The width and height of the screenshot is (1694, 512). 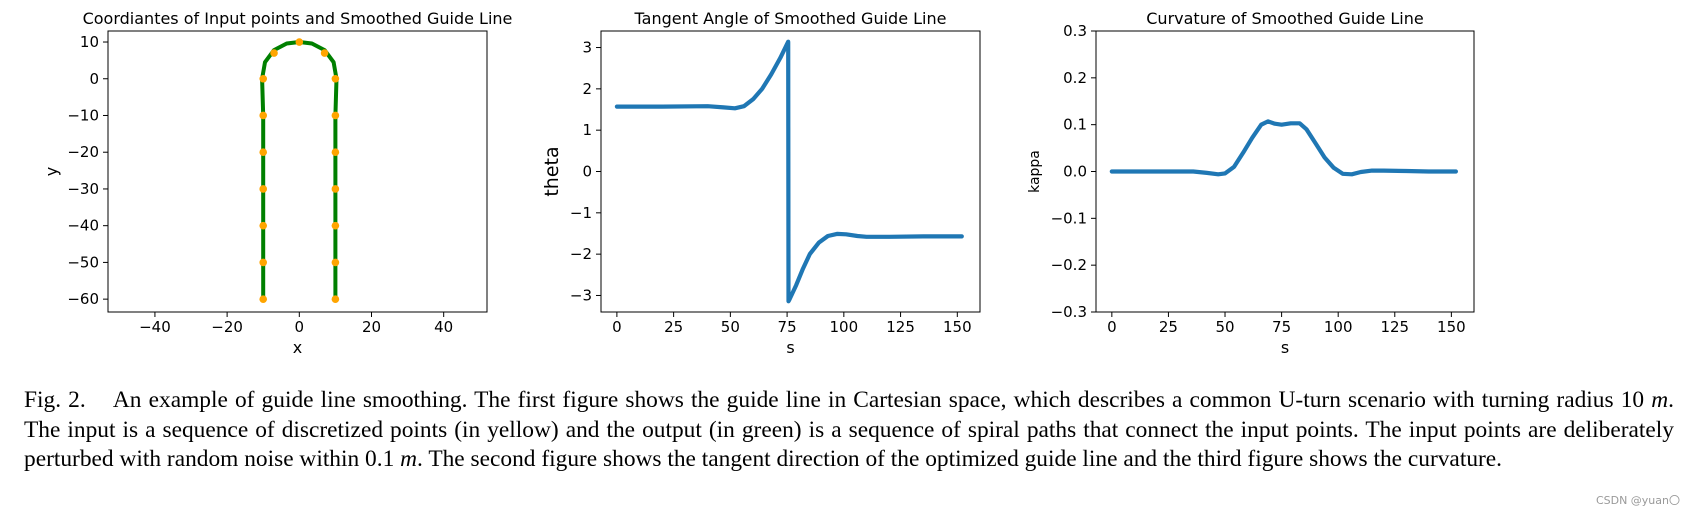 What do you see at coordinates (1075, 125) in the screenshot?
I see `chart-3-y-tick-label: 0.1` at bounding box center [1075, 125].